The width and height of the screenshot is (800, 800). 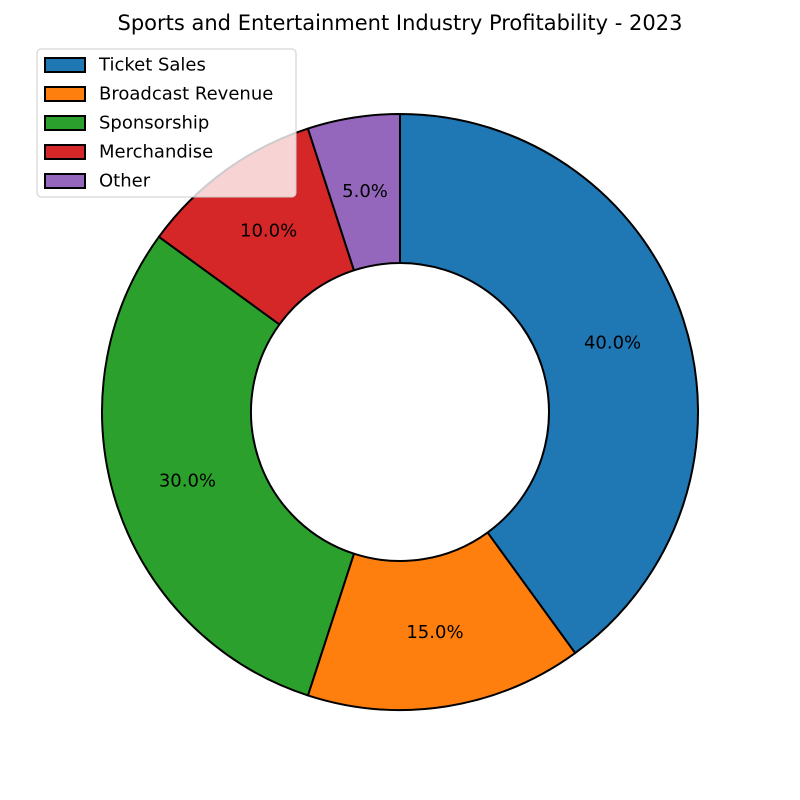 I want to click on slice-other, so click(x=353, y=192).